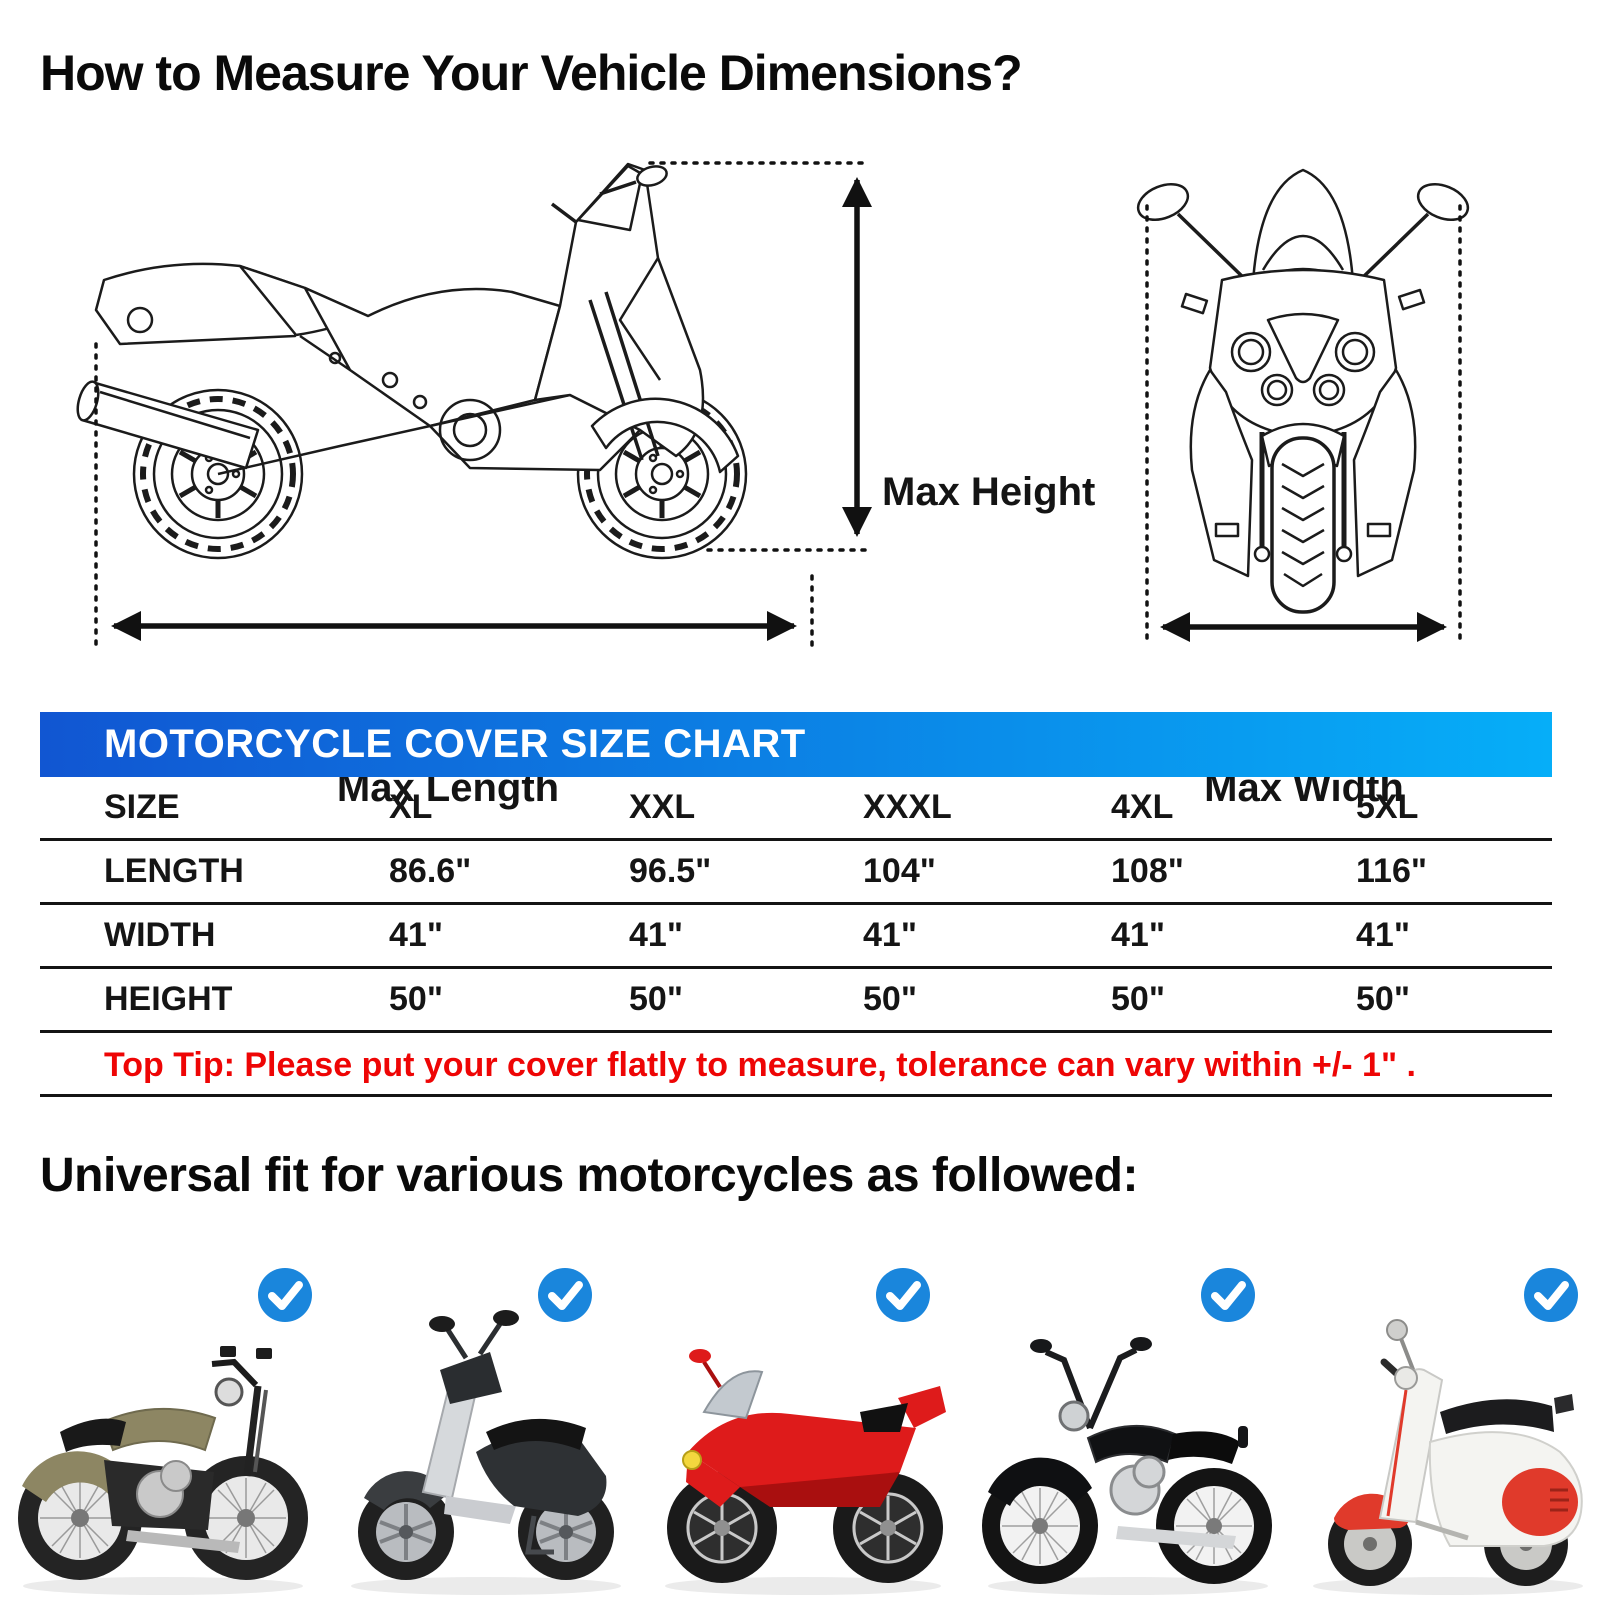 Image resolution: width=1600 pixels, height=1600 pixels. What do you see at coordinates (412, 361) in the screenshot?
I see `motorcycle-side-view-line-art` at bounding box center [412, 361].